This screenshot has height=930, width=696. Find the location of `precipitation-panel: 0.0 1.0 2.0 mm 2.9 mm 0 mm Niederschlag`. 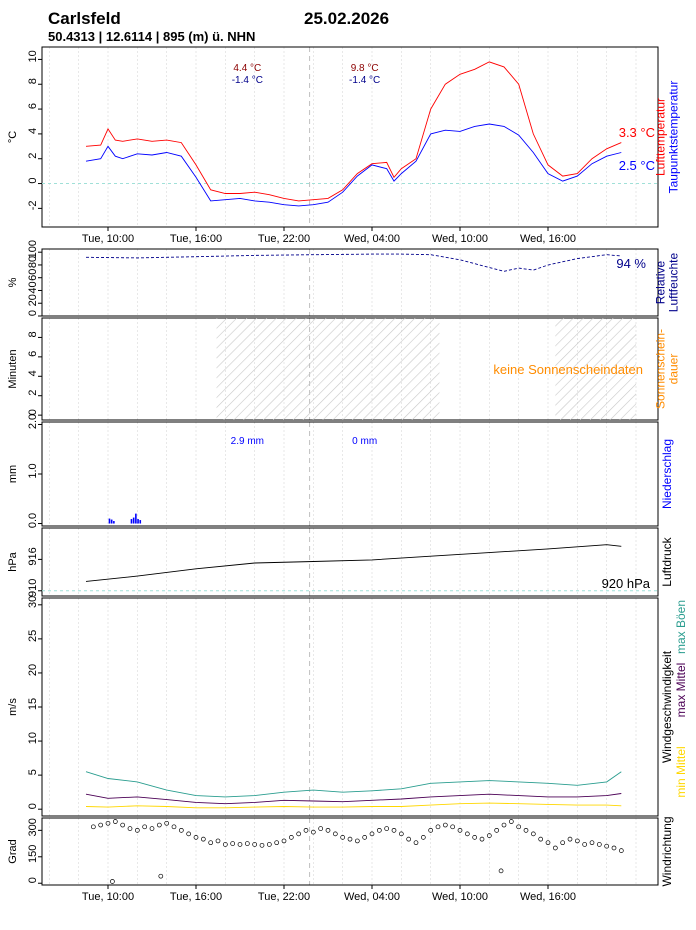

precipitation-panel: 0.0 1.0 2.0 mm 2.9 mm 0 mm Niederschlag is located at coordinates (340, 471).